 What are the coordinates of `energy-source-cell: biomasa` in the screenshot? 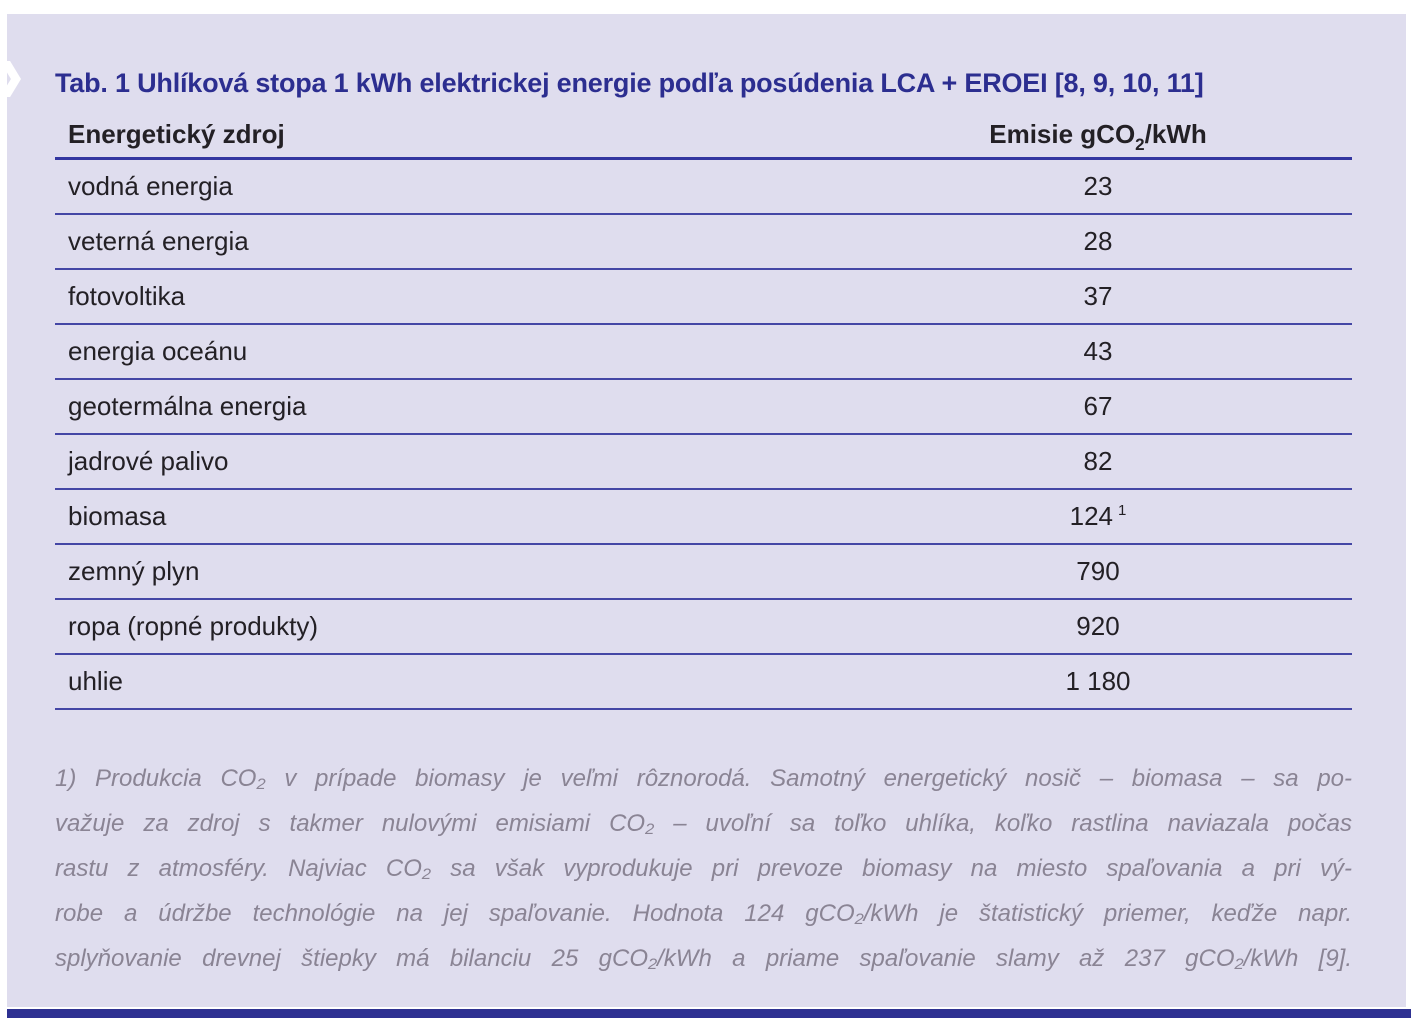 It's located at (117, 516).